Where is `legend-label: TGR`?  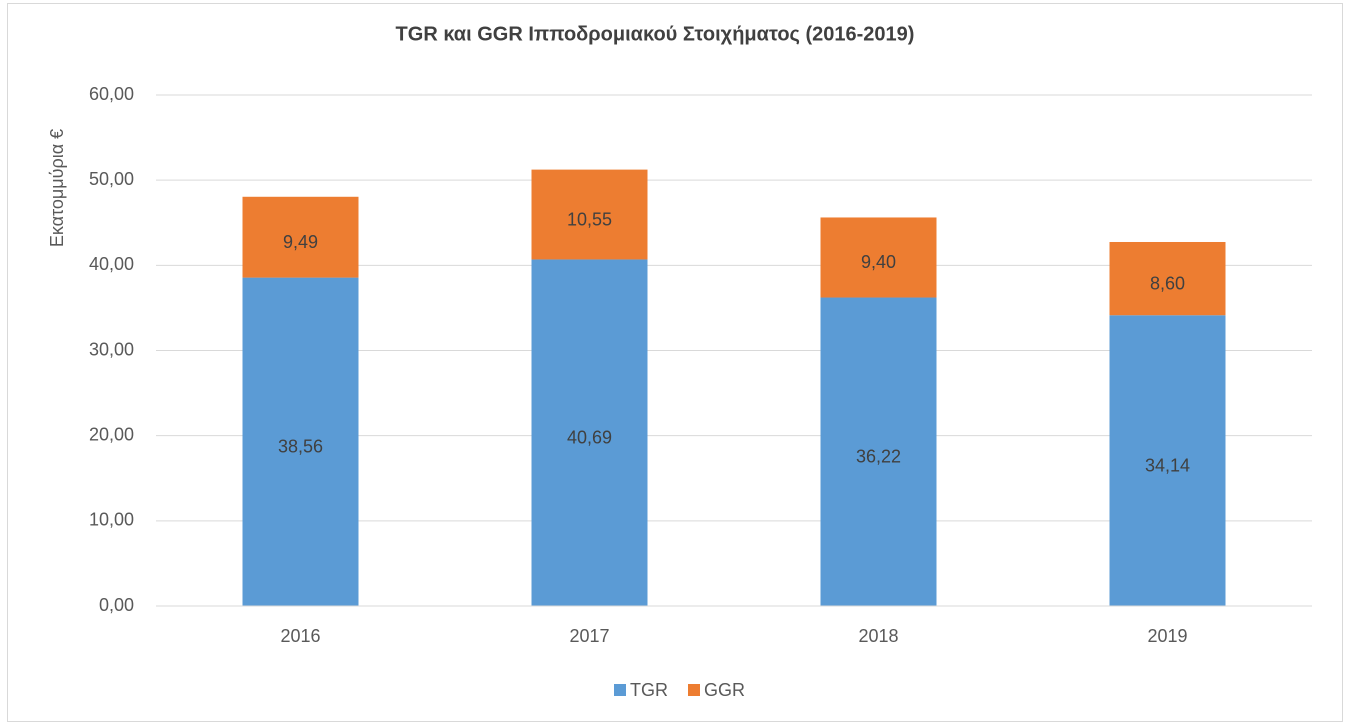
legend-label: TGR is located at coordinates (649, 690).